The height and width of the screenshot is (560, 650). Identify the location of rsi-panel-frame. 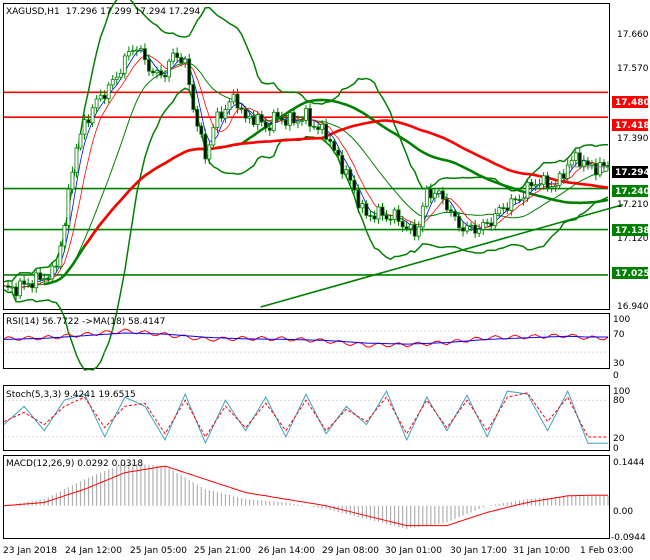
(306, 341).